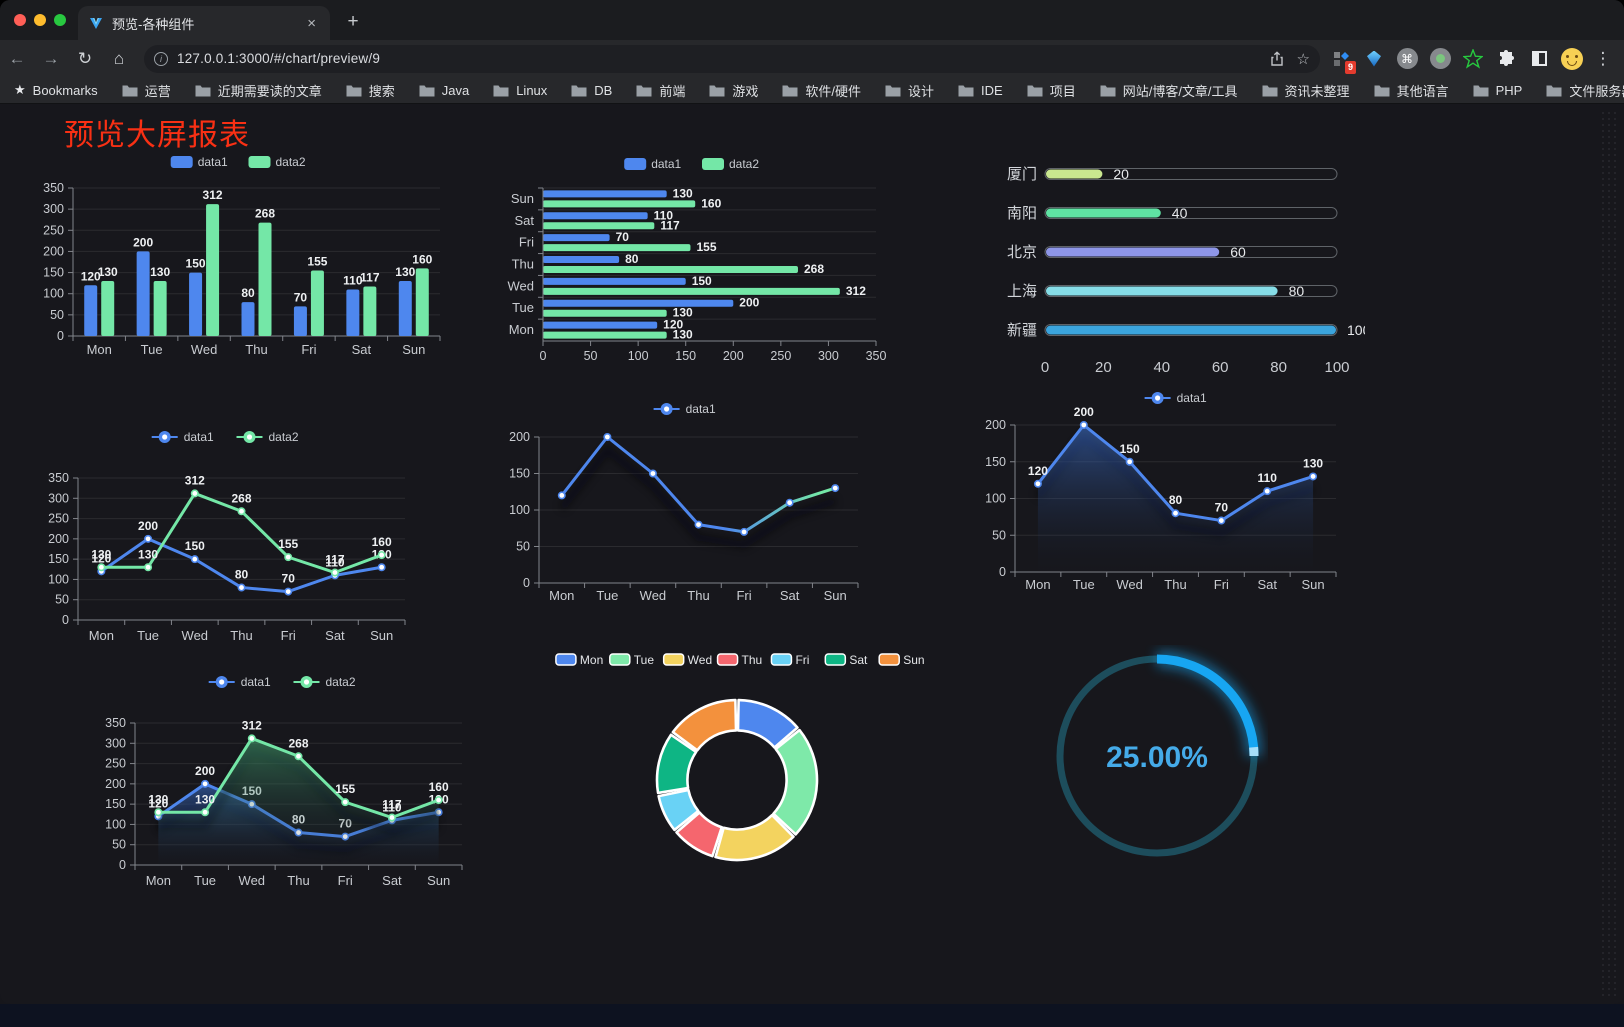 Image resolution: width=1624 pixels, height=1027 pixels. I want to click on browser-menu-icon: ⋮, so click(1603, 58).